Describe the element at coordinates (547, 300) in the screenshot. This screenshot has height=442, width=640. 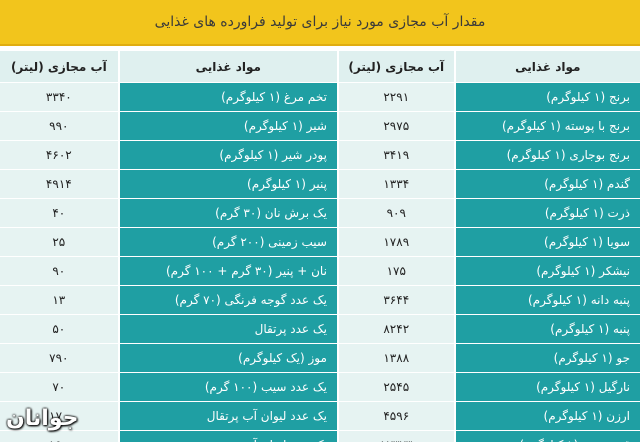
I see `food-right-cell: پنبه دانه (۱ کیلوگرم)` at that location.